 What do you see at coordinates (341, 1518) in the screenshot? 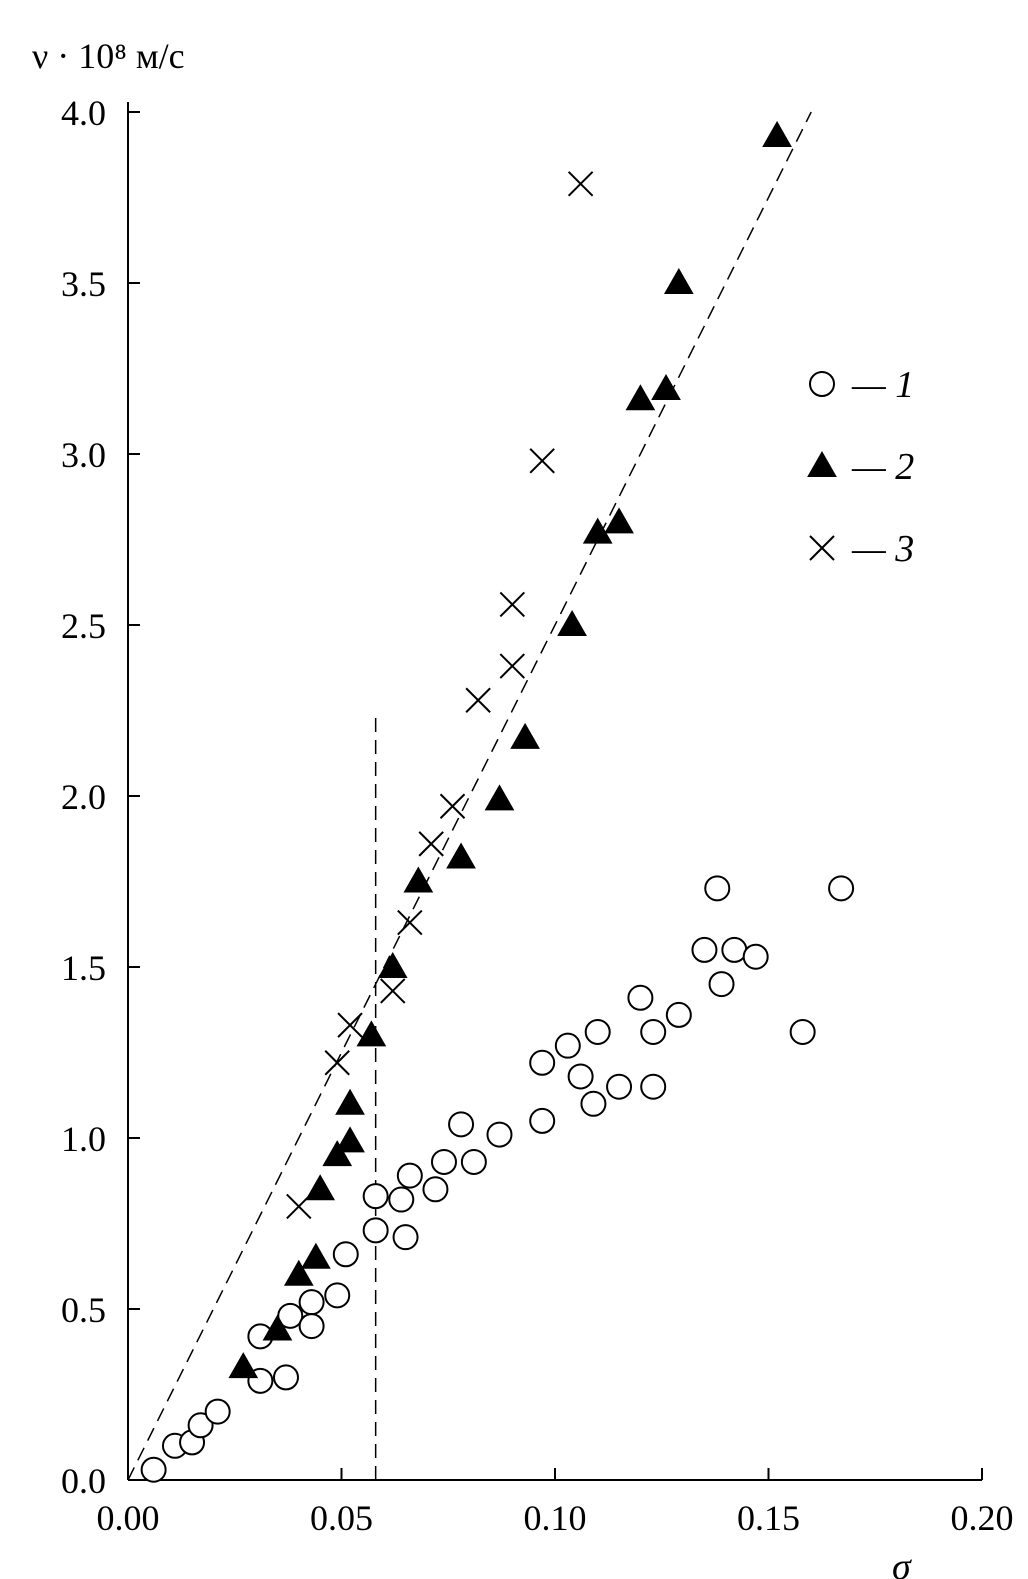
I see `x-tick-label: 0.05` at bounding box center [341, 1518].